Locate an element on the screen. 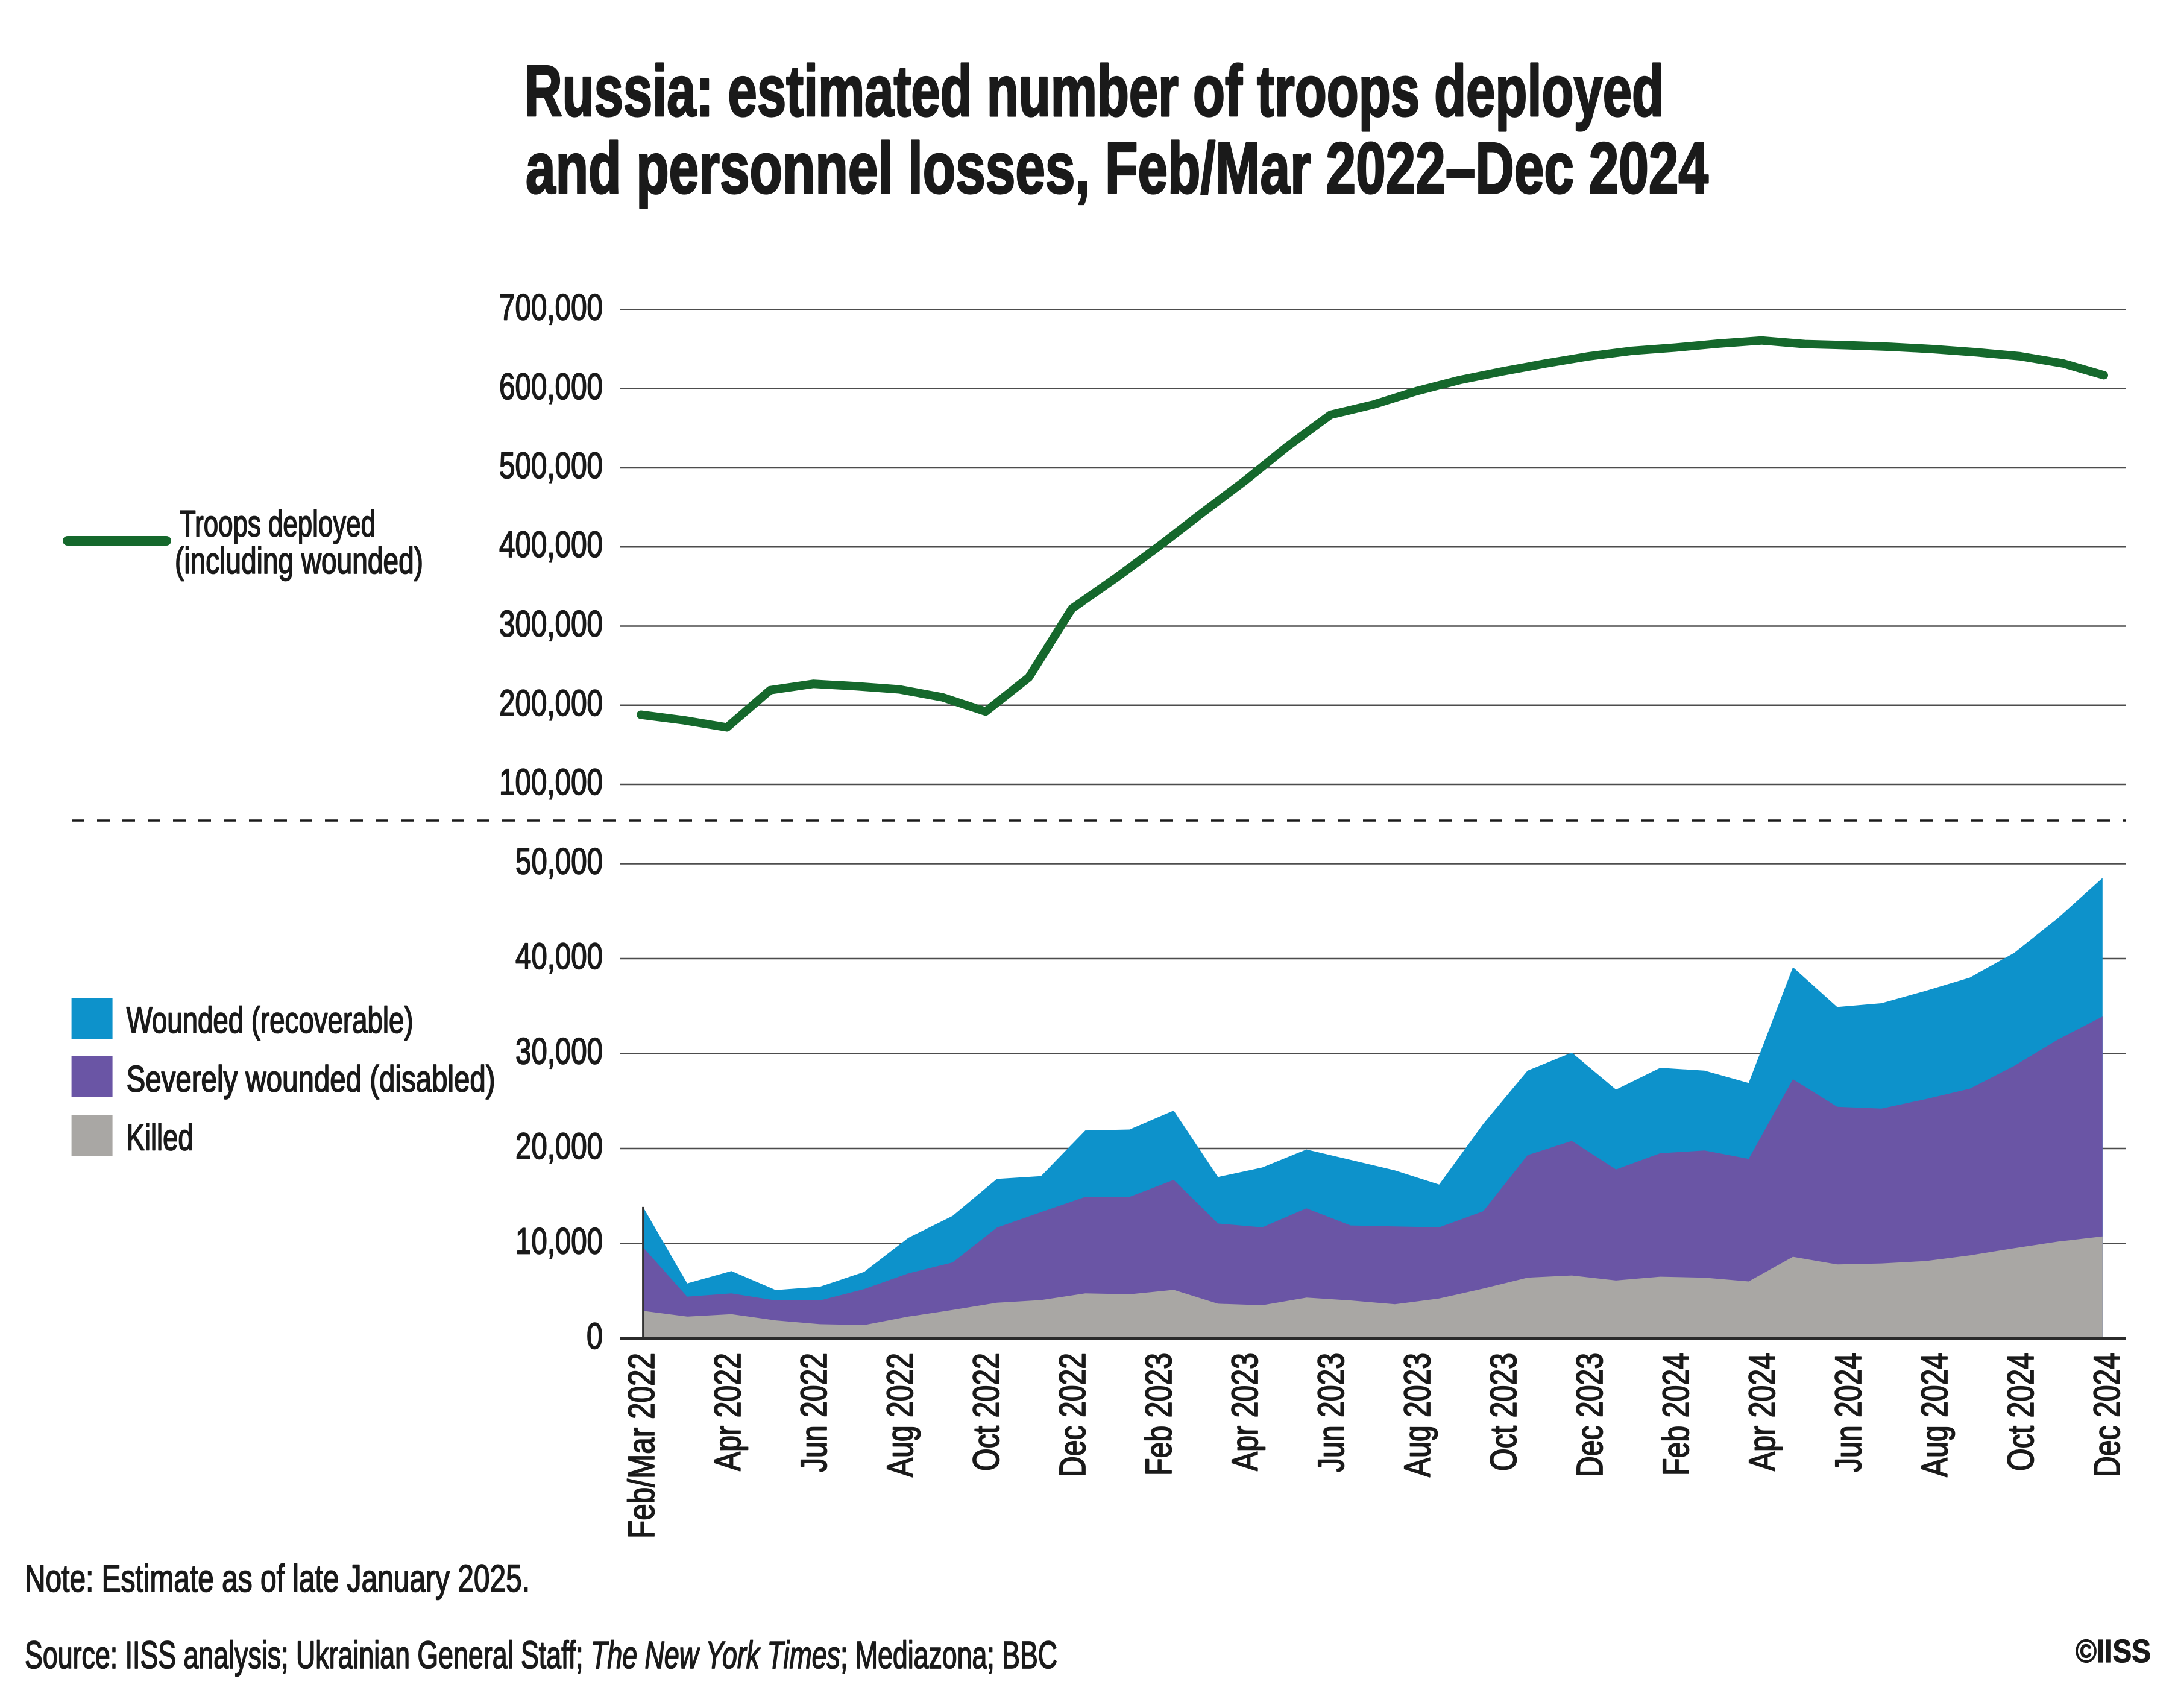 This screenshot has height=1708, width=2175. svg-text: 10,000 is located at coordinates (559, 1241).